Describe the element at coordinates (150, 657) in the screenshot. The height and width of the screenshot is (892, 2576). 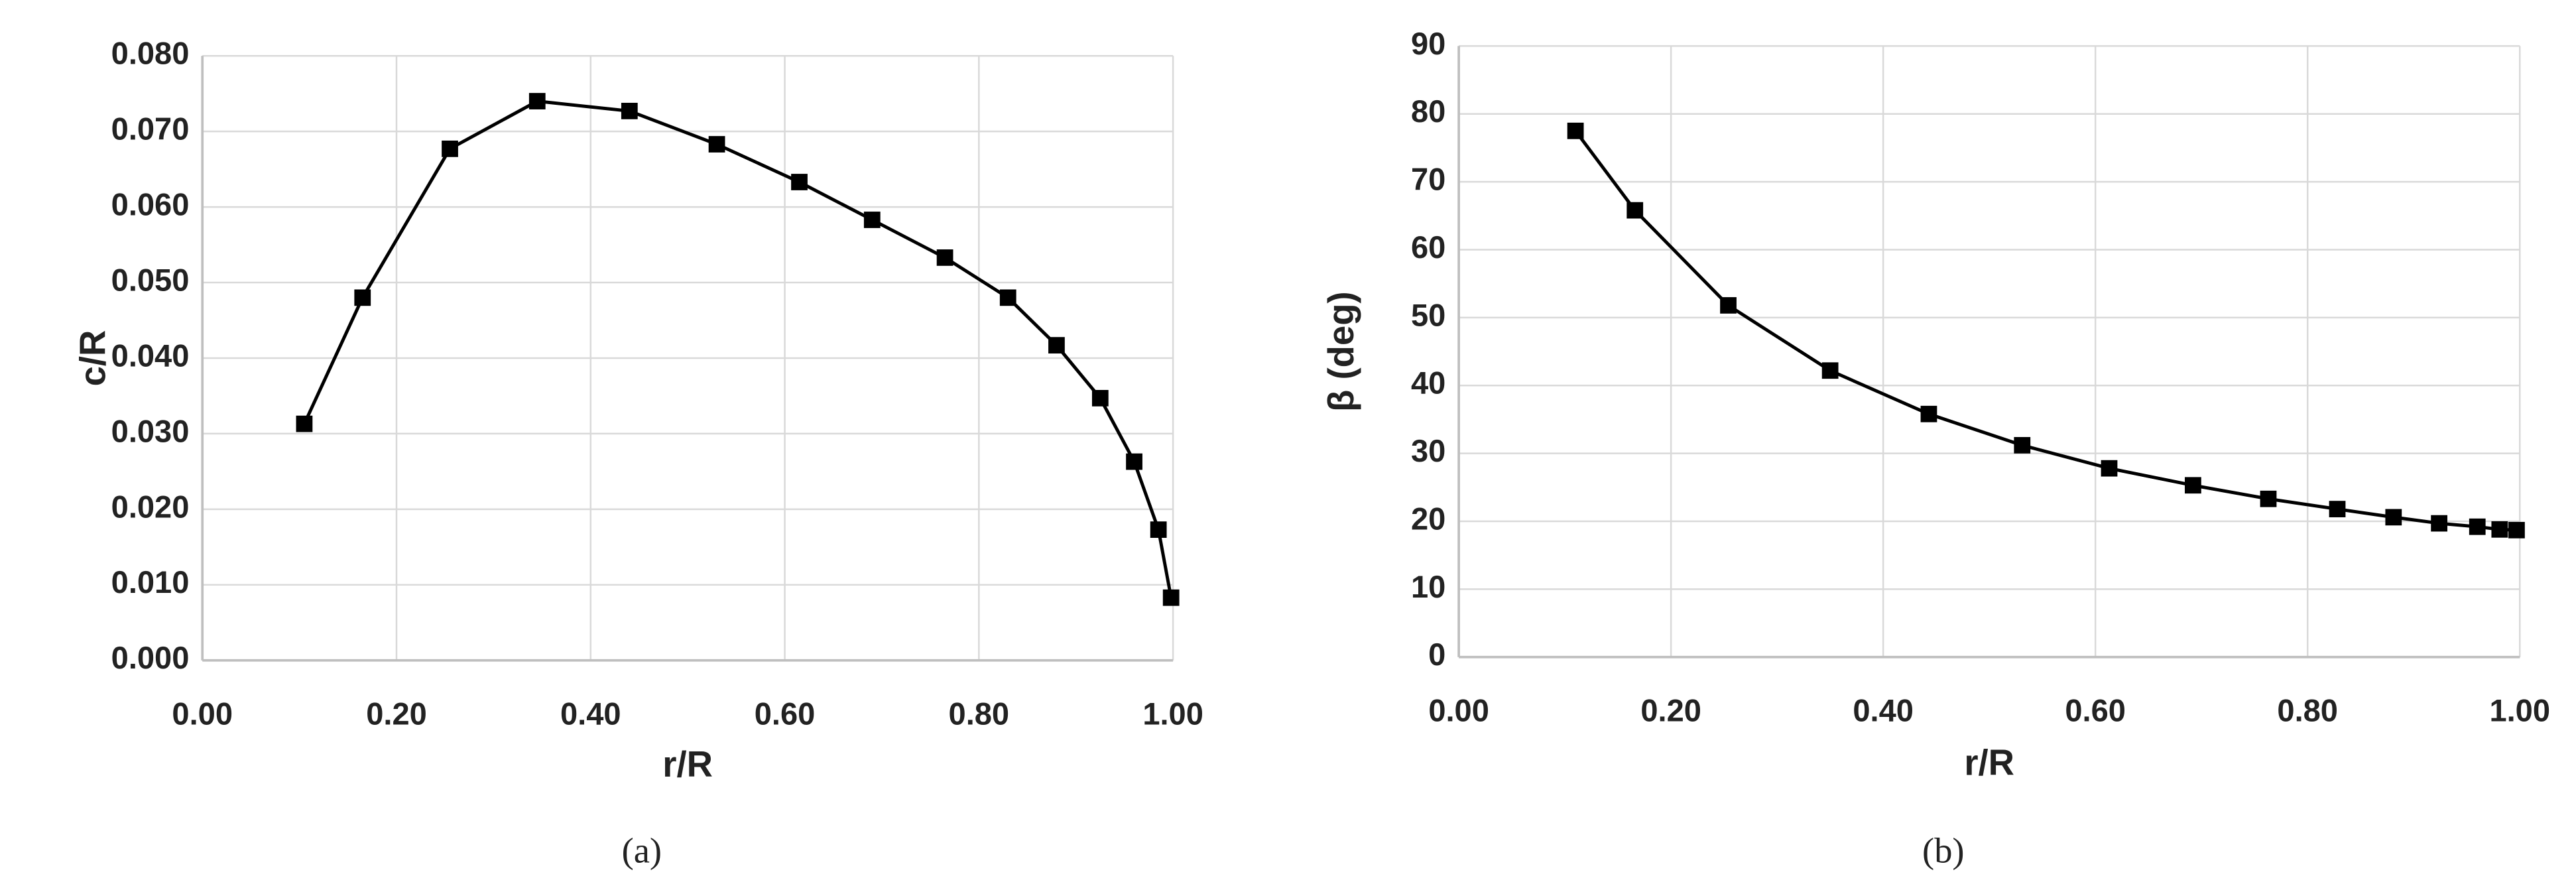
I see `y-tick-label: 0.000` at that location.